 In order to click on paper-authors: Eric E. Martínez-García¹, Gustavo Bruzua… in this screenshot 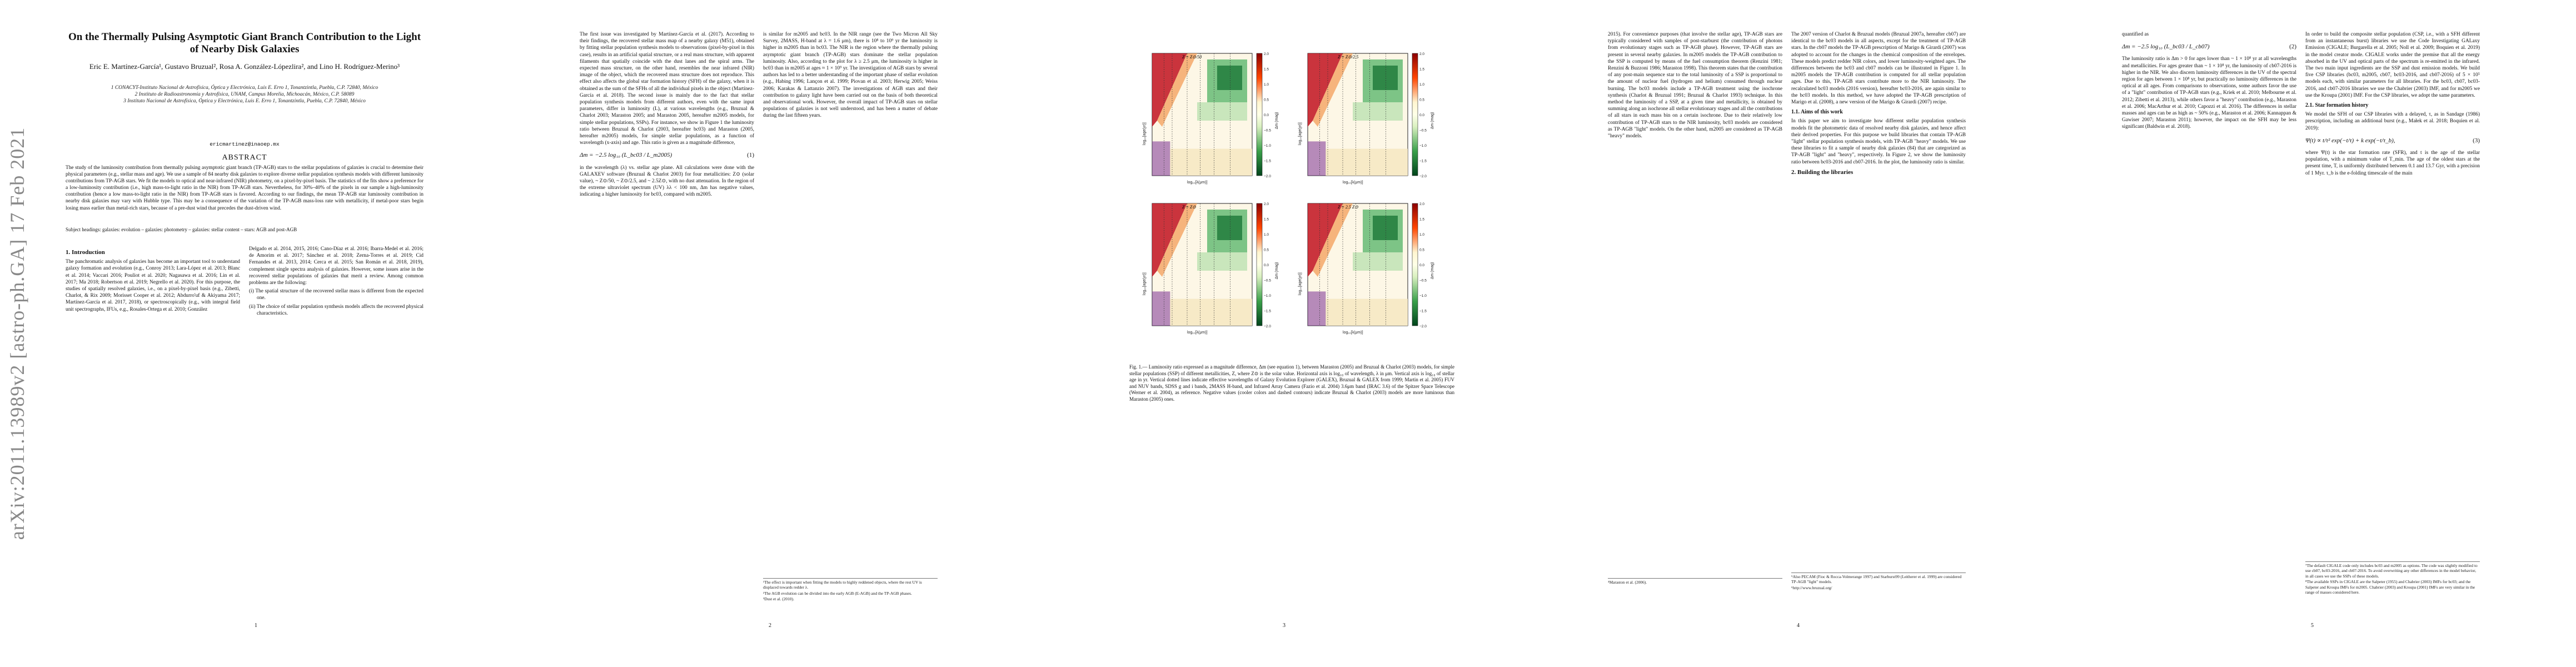, I will do `click(244, 66)`.